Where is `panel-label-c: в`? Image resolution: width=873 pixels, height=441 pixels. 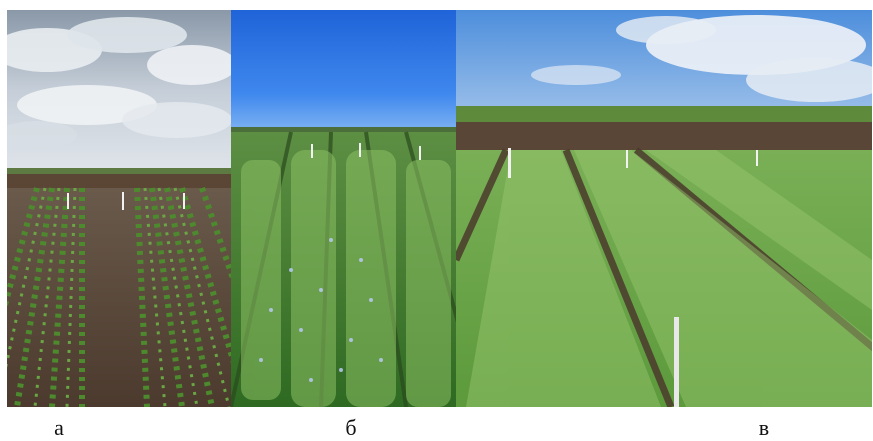 panel-label-c: в is located at coordinates (764, 427).